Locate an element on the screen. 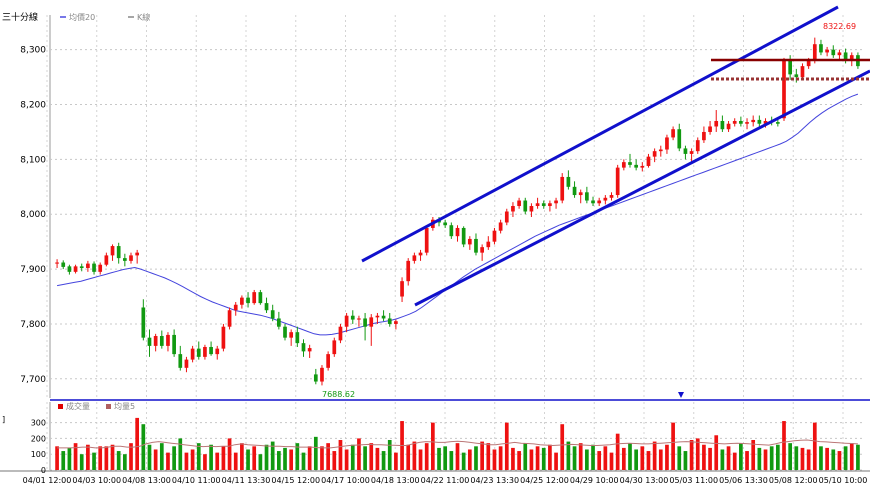 This screenshot has height=491, width=870. low-label: 7688.62 is located at coordinates (338, 394).